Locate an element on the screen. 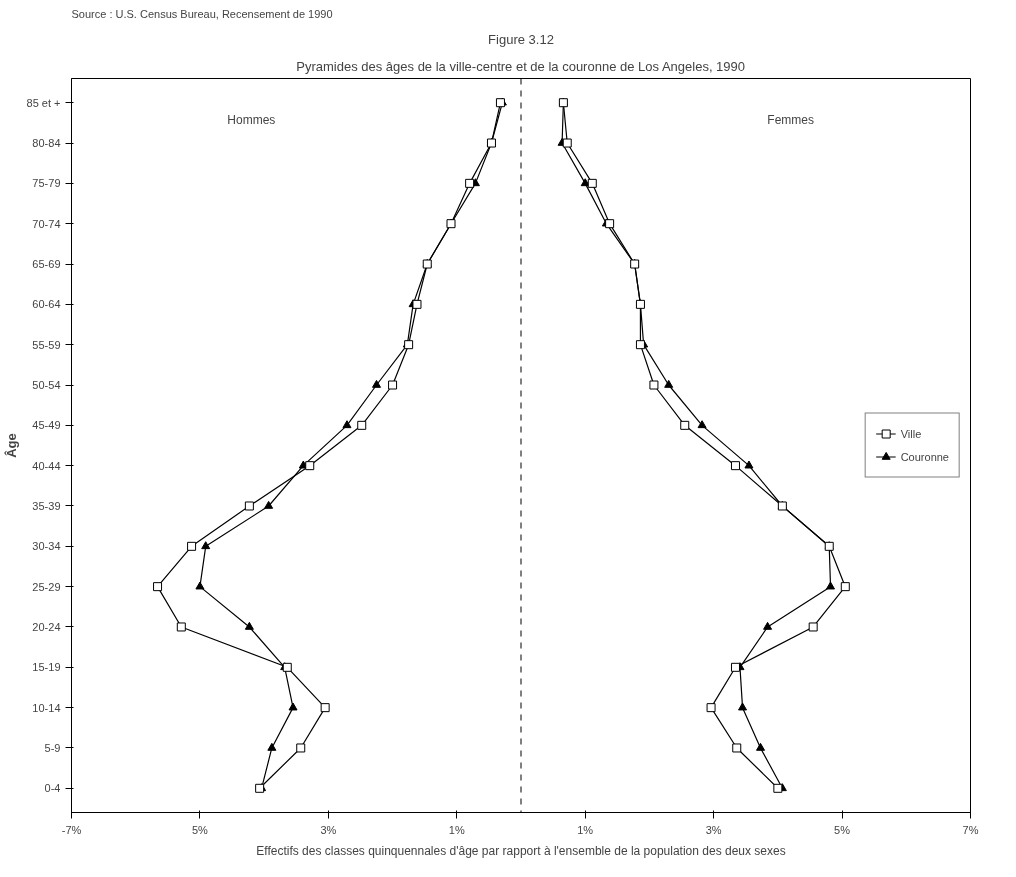 The image size is (1016, 877). source-note: Source : U.S. Census Bureau, Recensement de 1990 is located at coordinates (202, 13).